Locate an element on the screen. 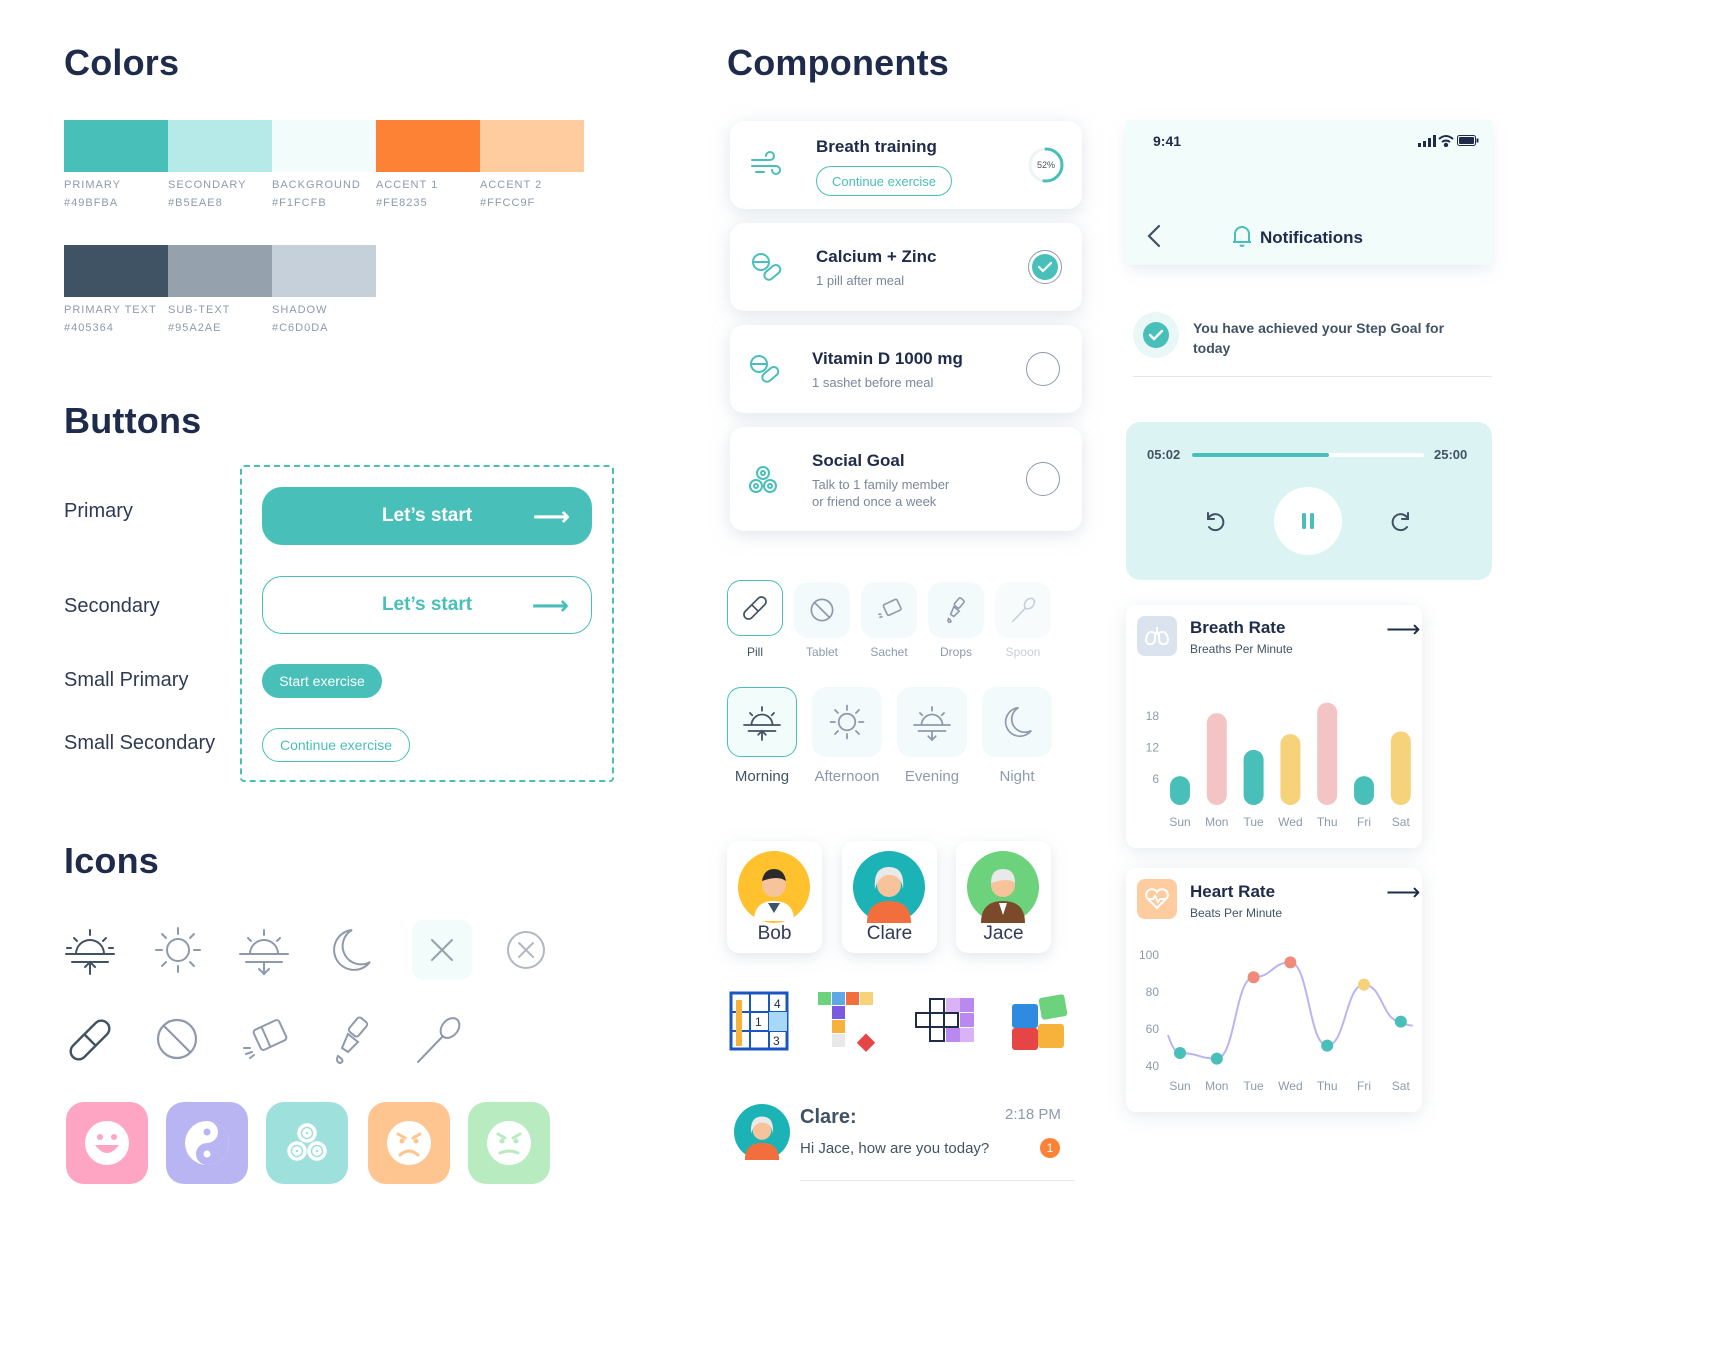  progress-text: 52% is located at coordinates (1046, 165).